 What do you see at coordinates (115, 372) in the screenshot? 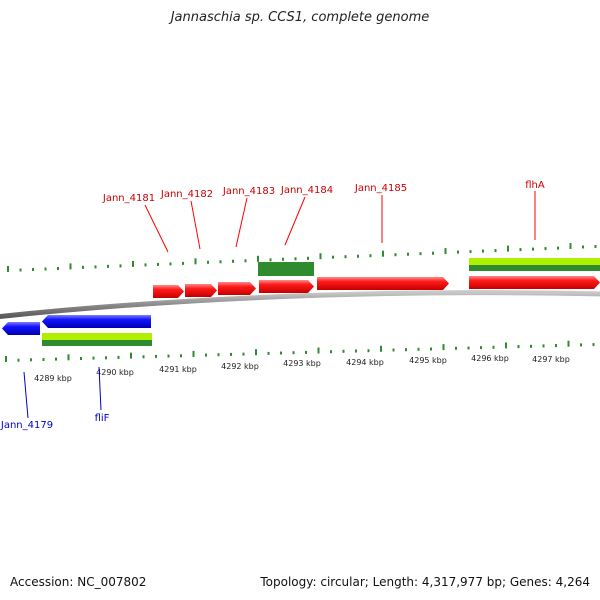
I see `kbp-label: 4290 kbp` at bounding box center [115, 372].